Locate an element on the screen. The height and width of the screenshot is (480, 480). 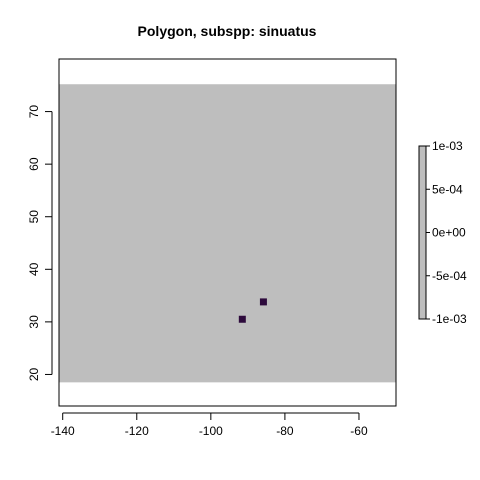
x-tick-label: -120 is located at coordinates (137, 431).